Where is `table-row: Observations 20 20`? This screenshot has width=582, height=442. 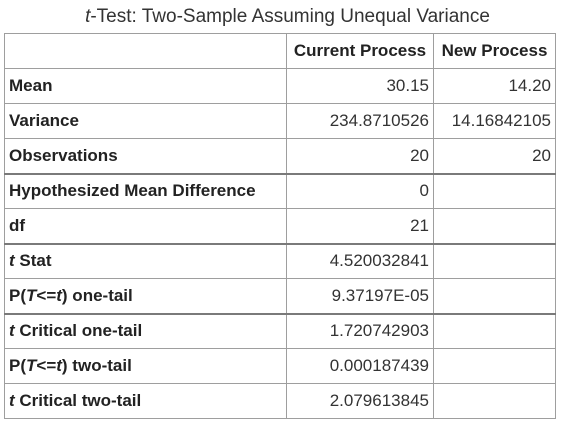 table-row: Observations 20 20 is located at coordinates (280, 156).